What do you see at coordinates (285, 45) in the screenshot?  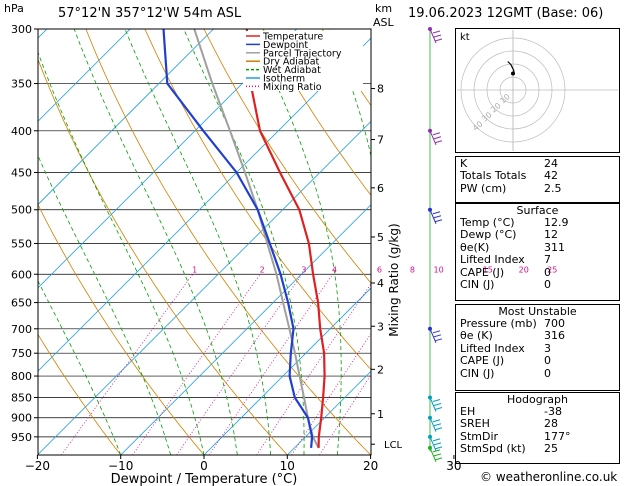 I see `legend-entry: Dewpoint` at bounding box center [285, 45].